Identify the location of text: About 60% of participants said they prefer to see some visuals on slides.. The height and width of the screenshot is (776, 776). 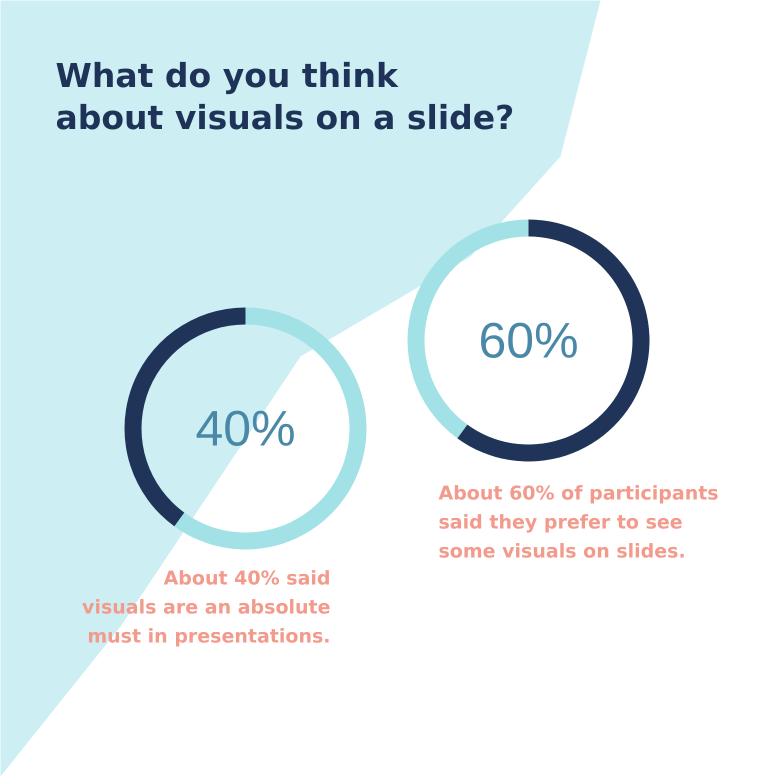
(578, 522).